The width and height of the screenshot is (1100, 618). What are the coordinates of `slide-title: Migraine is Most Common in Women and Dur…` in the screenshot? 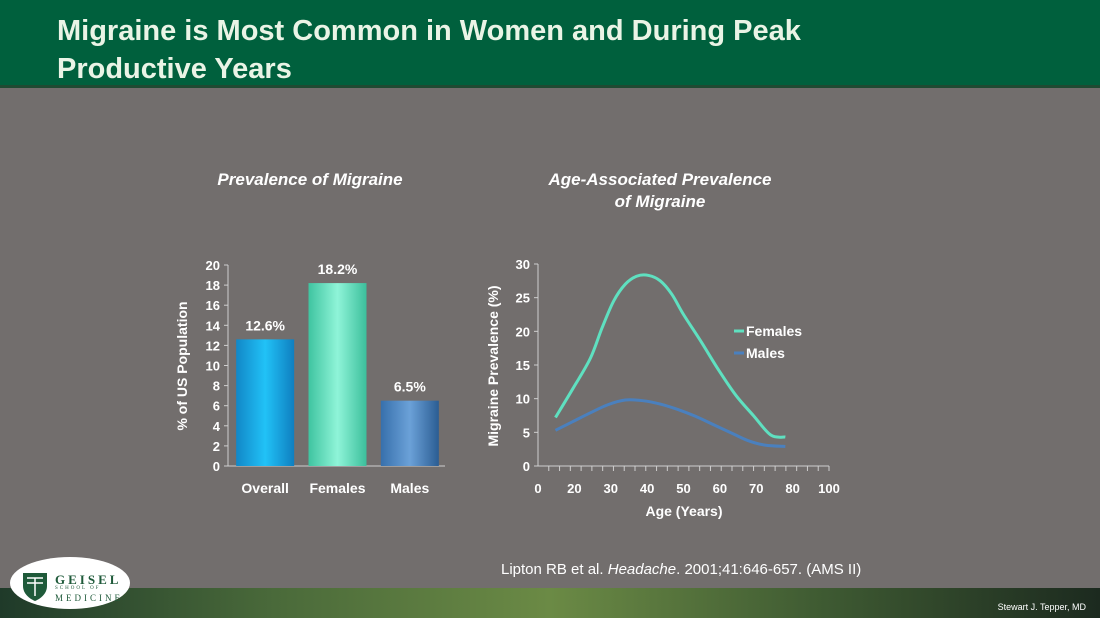 It's located at (429, 50).